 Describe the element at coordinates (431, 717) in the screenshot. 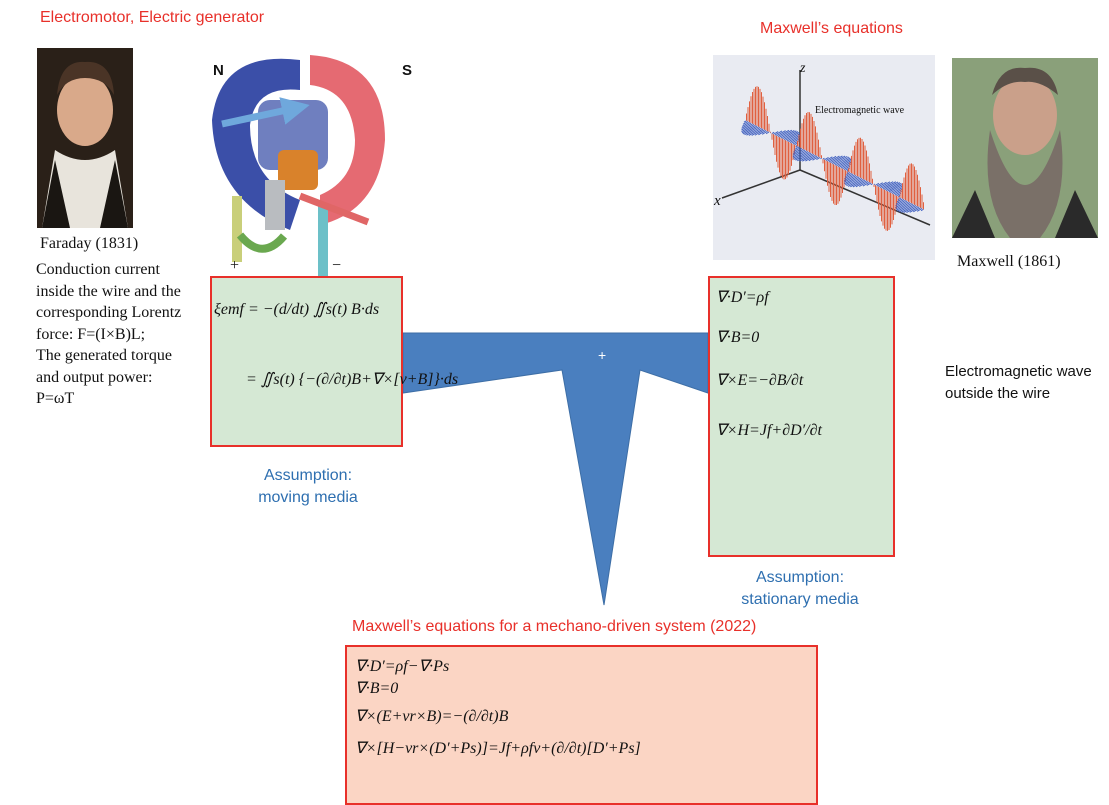

I see `equation: ∇×(E+vr×B)=−(∂/∂t)B` at that location.